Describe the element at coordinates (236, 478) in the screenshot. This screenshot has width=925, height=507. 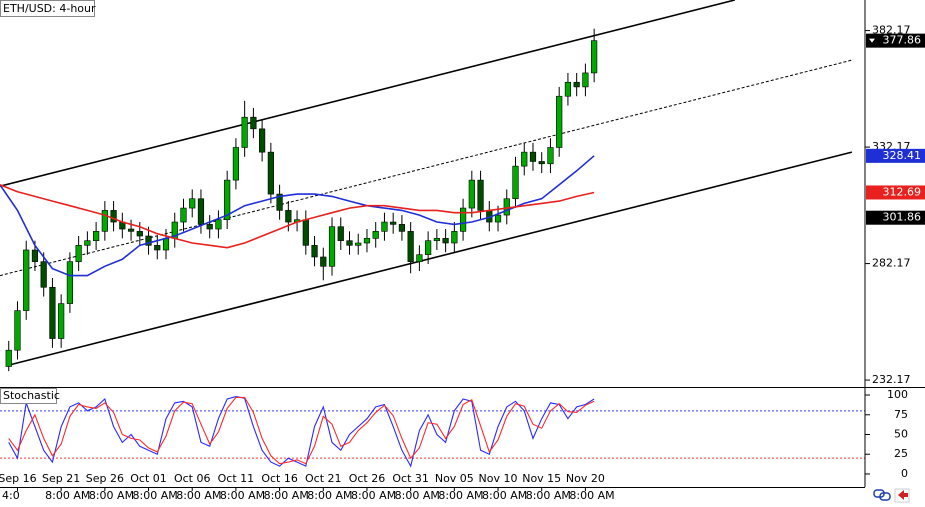
I see `x-tick-label: Oct 11` at that location.